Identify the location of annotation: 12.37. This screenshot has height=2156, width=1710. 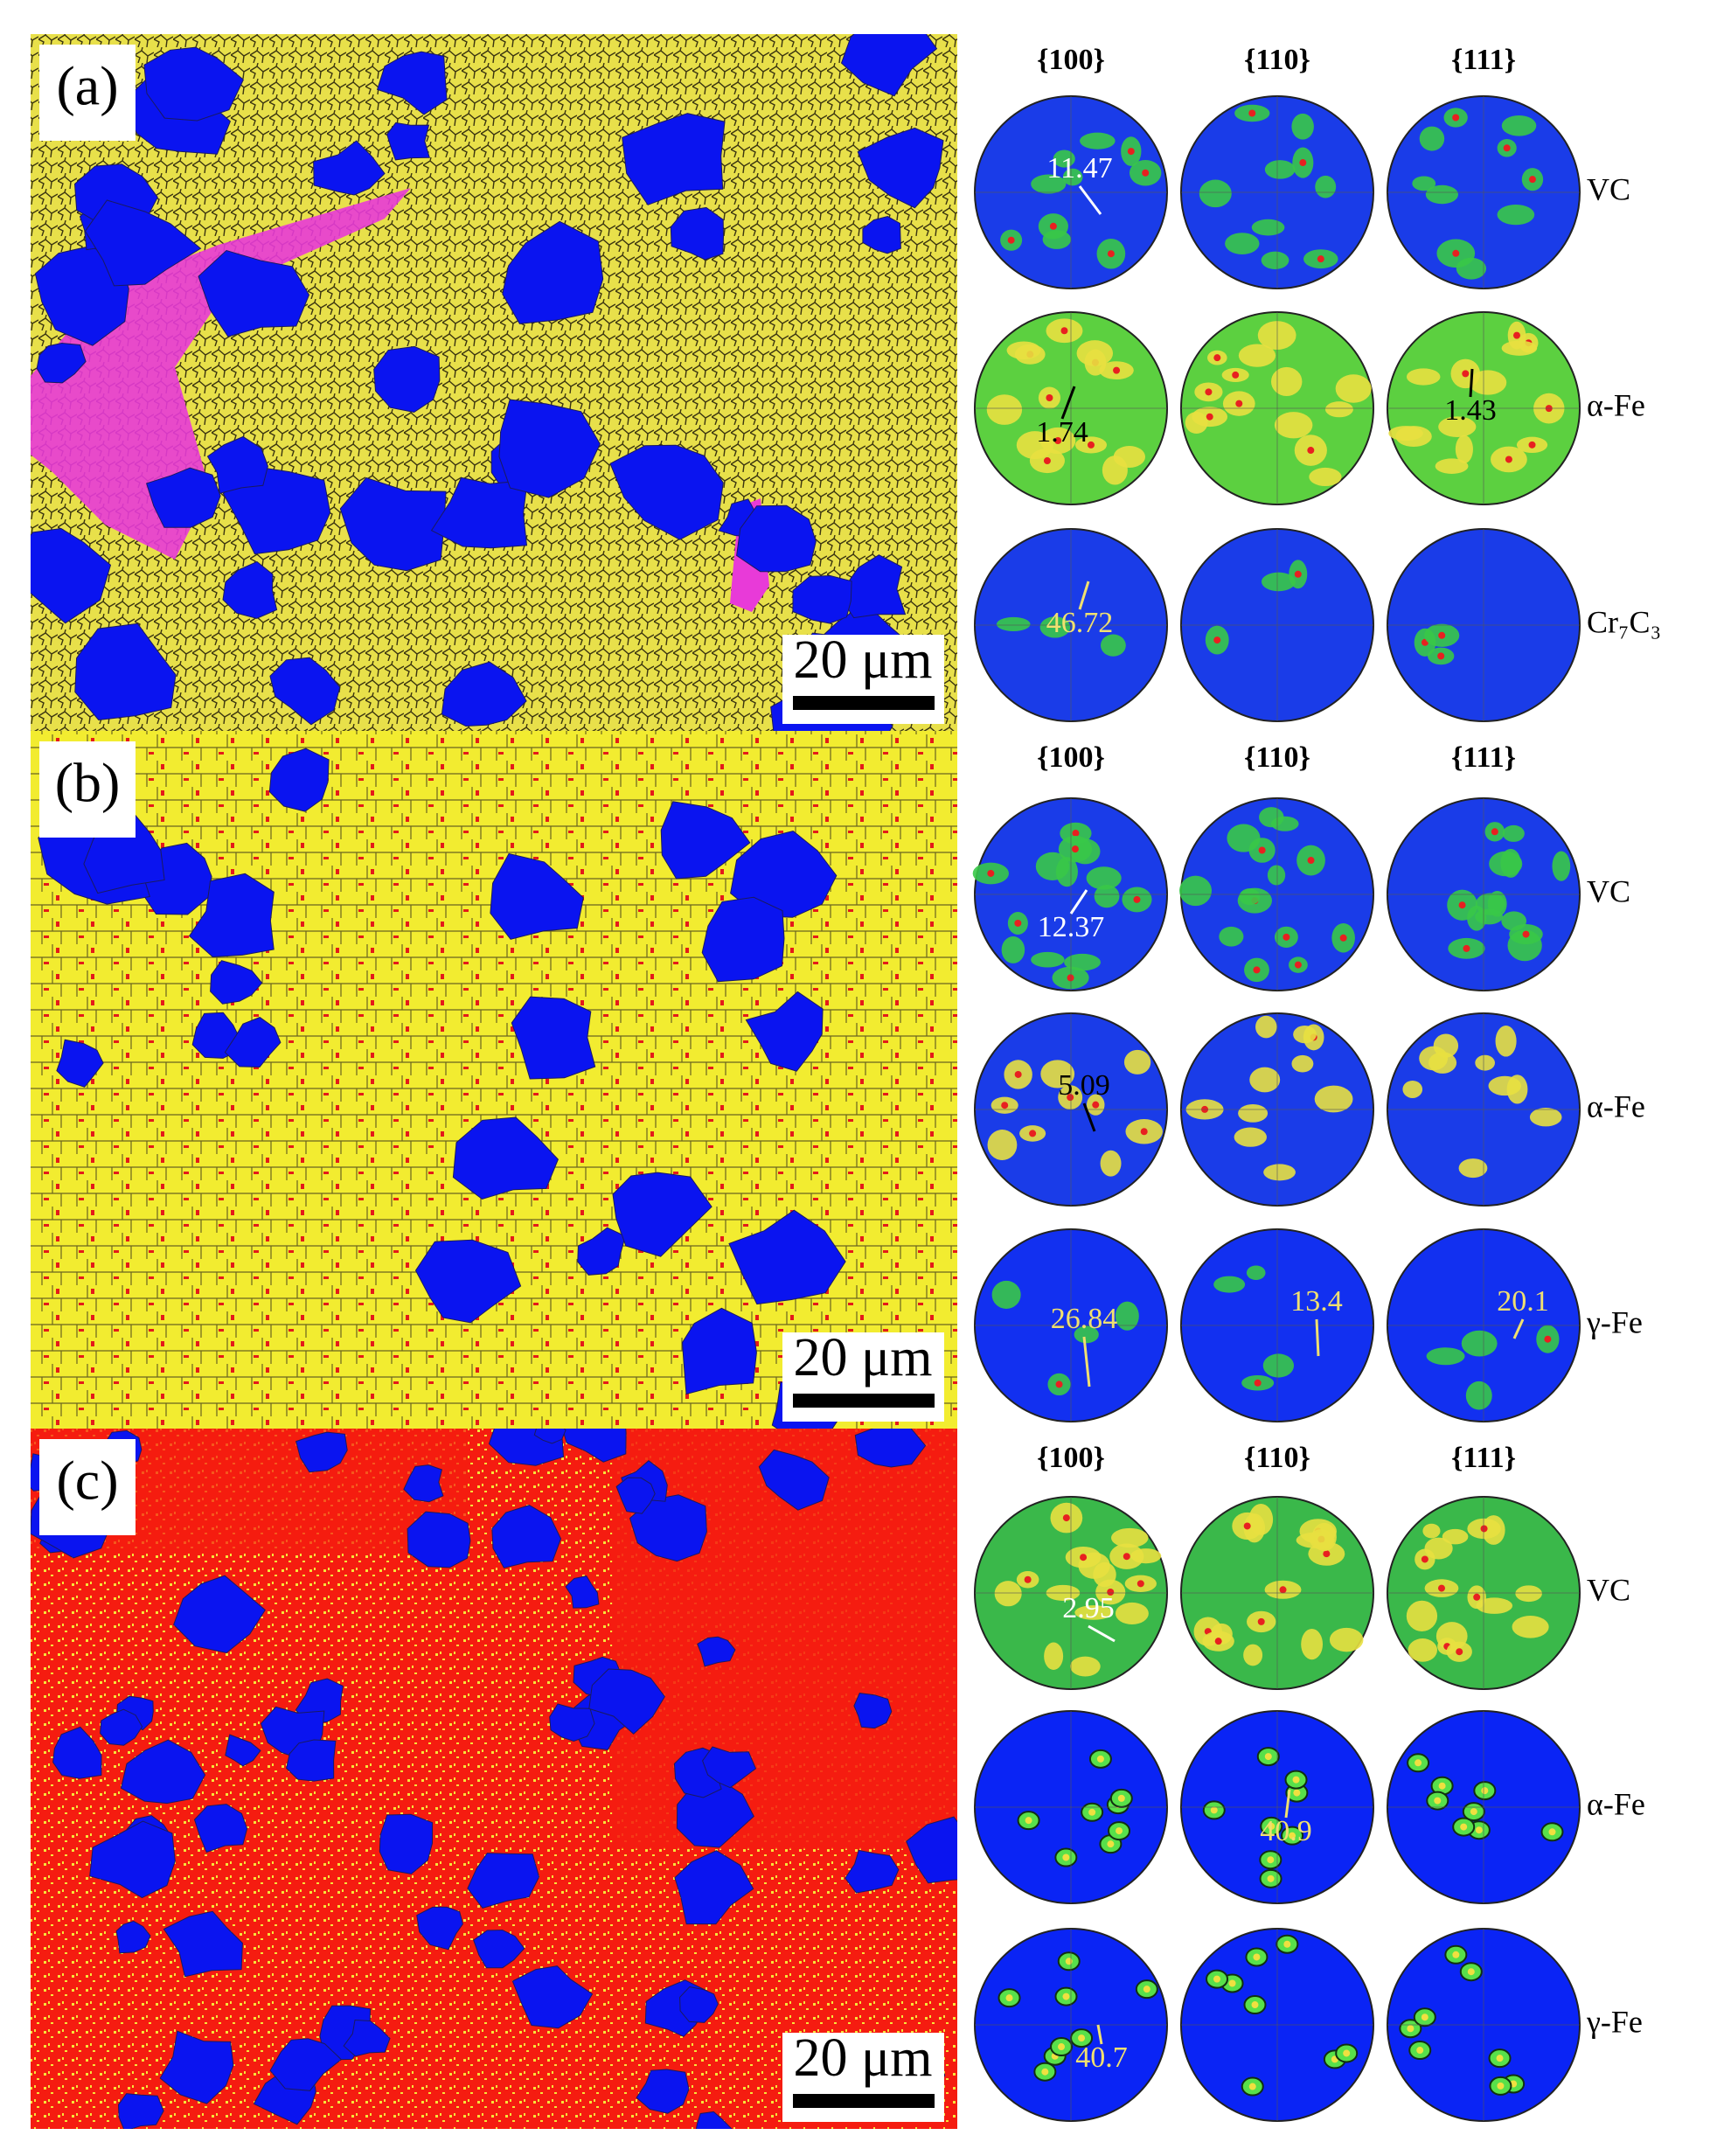
(1071, 927).